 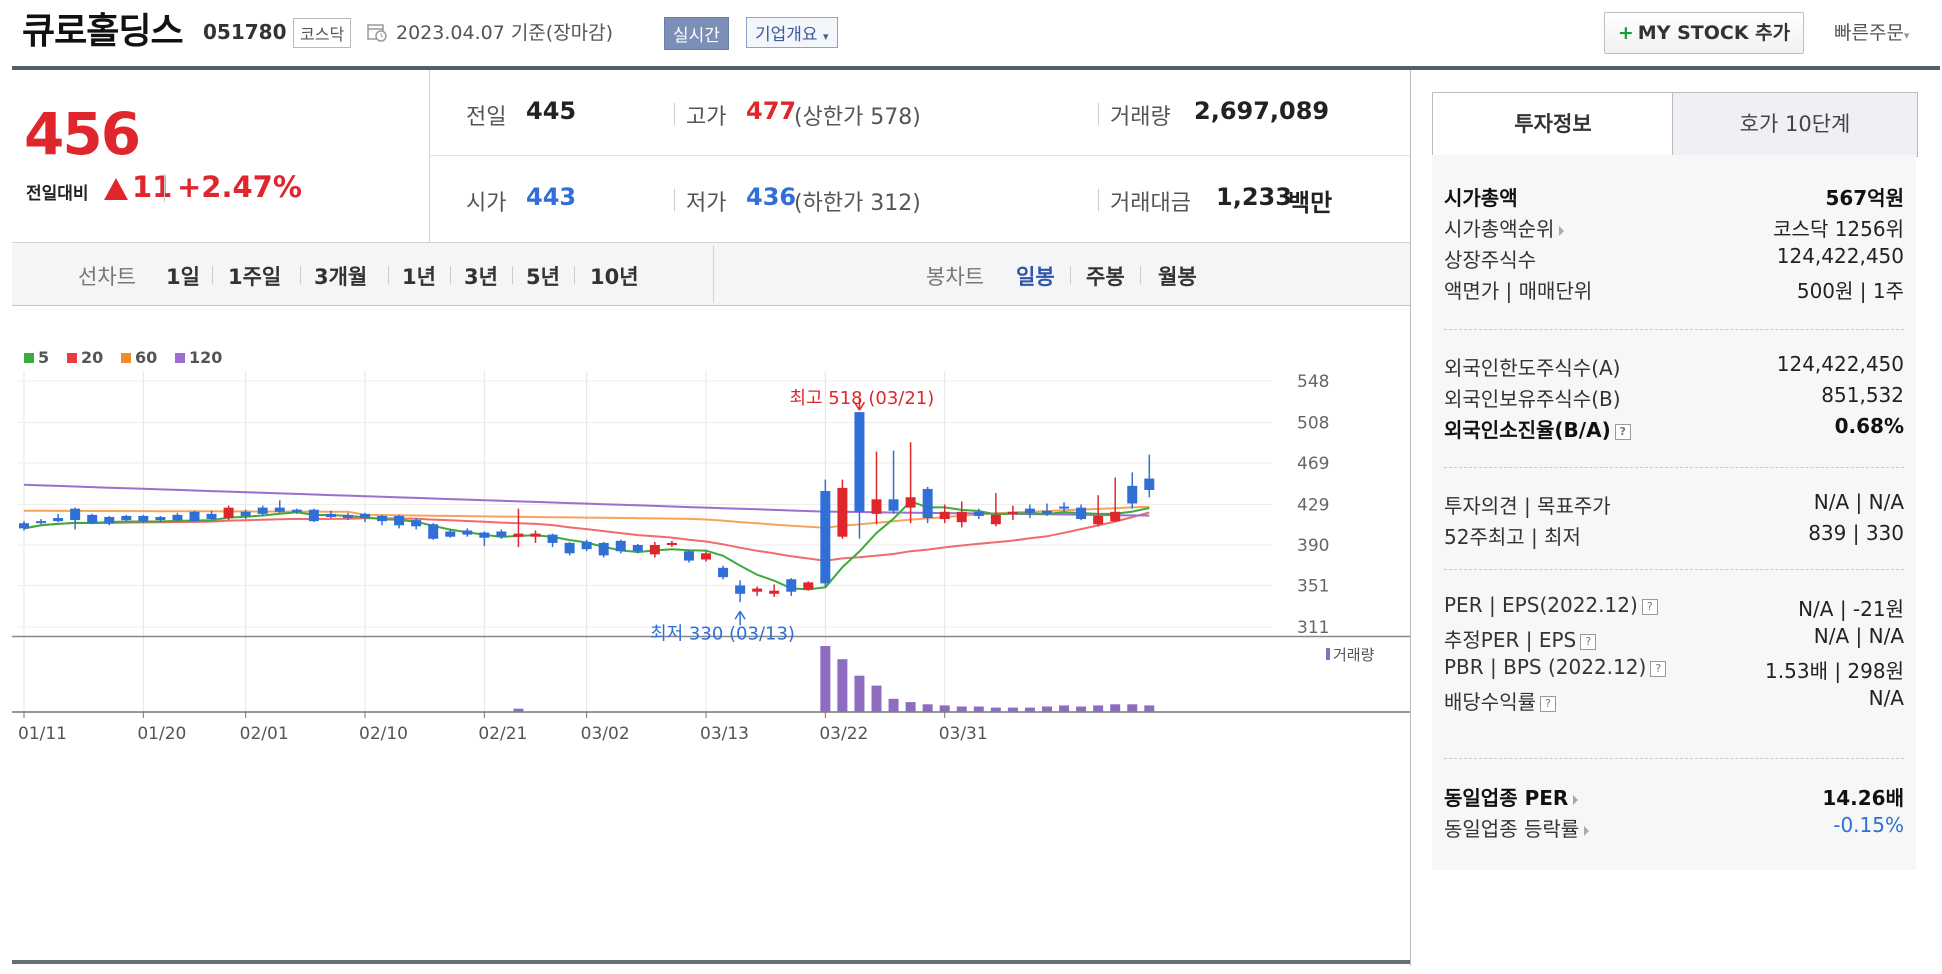 I want to click on period-3y: 3년, so click(x=481, y=277).